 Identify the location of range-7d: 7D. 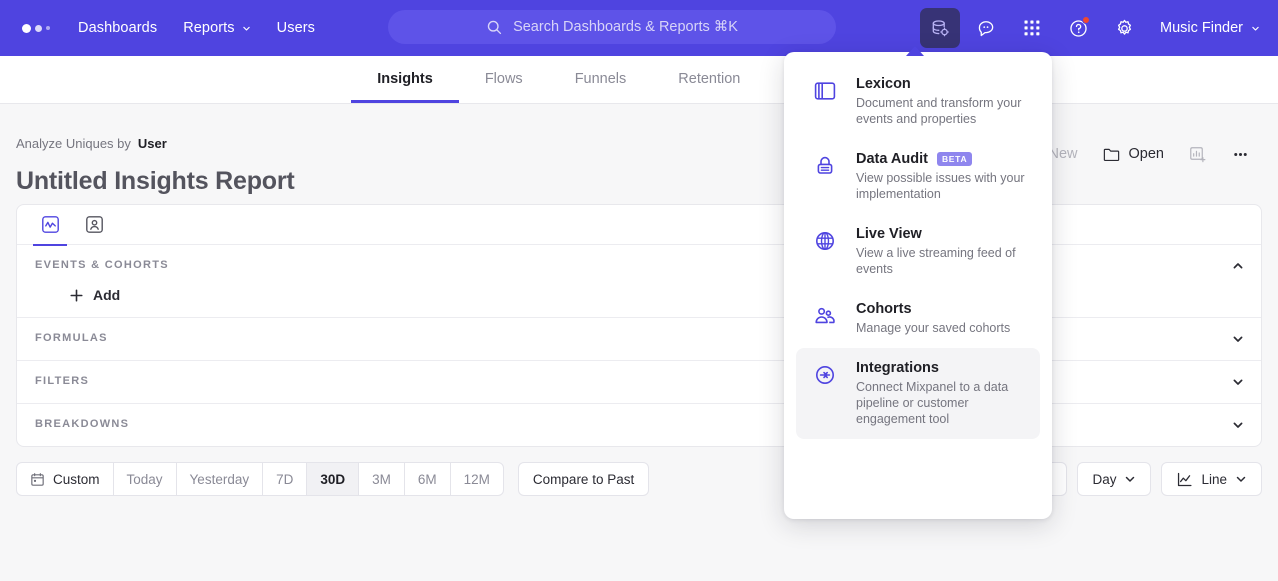
(285, 479).